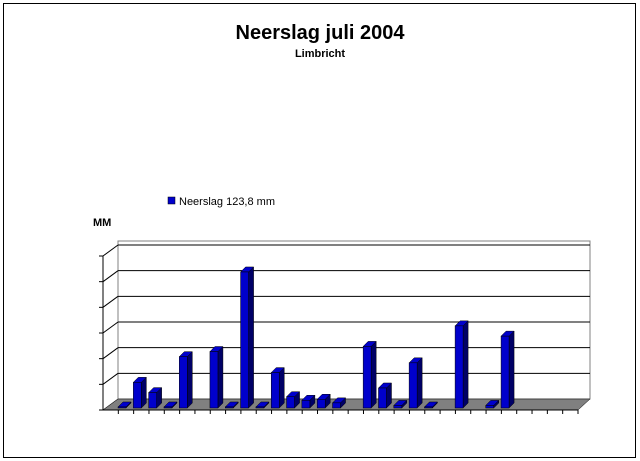 The height and width of the screenshot is (461, 640). What do you see at coordinates (171, 200) in the screenshot?
I see `legend-swatch` at bounding box center [171, 200].